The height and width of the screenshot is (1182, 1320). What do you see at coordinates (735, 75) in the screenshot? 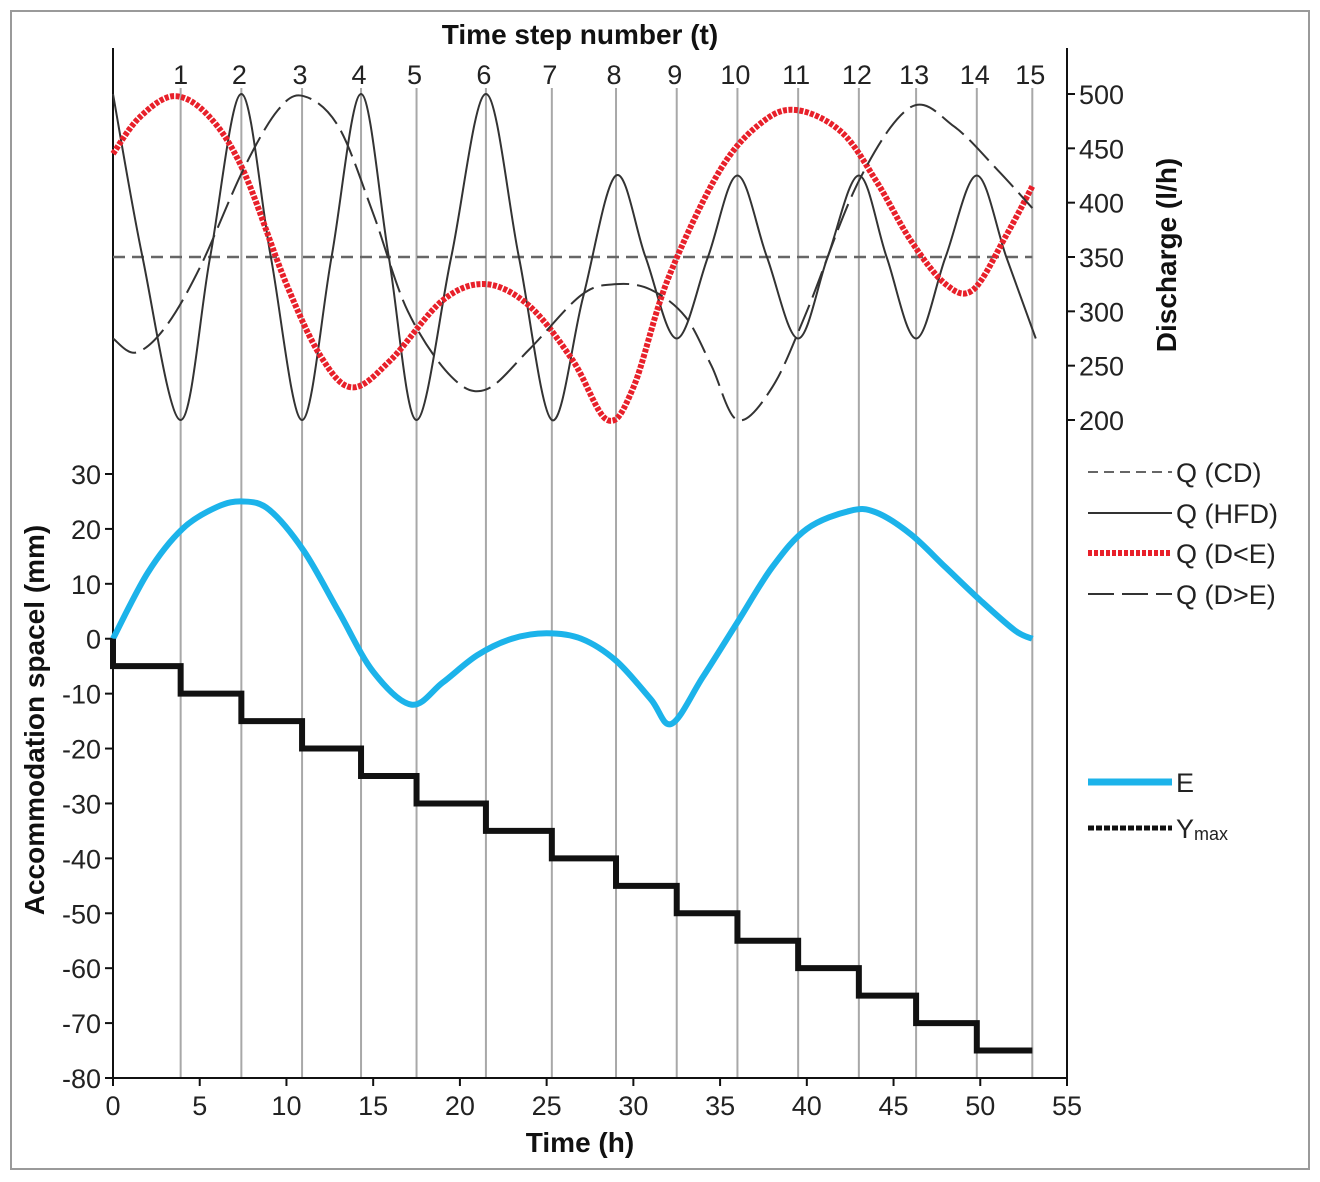
I see `top-tick-label: 10` at bounding box center [735, 75].